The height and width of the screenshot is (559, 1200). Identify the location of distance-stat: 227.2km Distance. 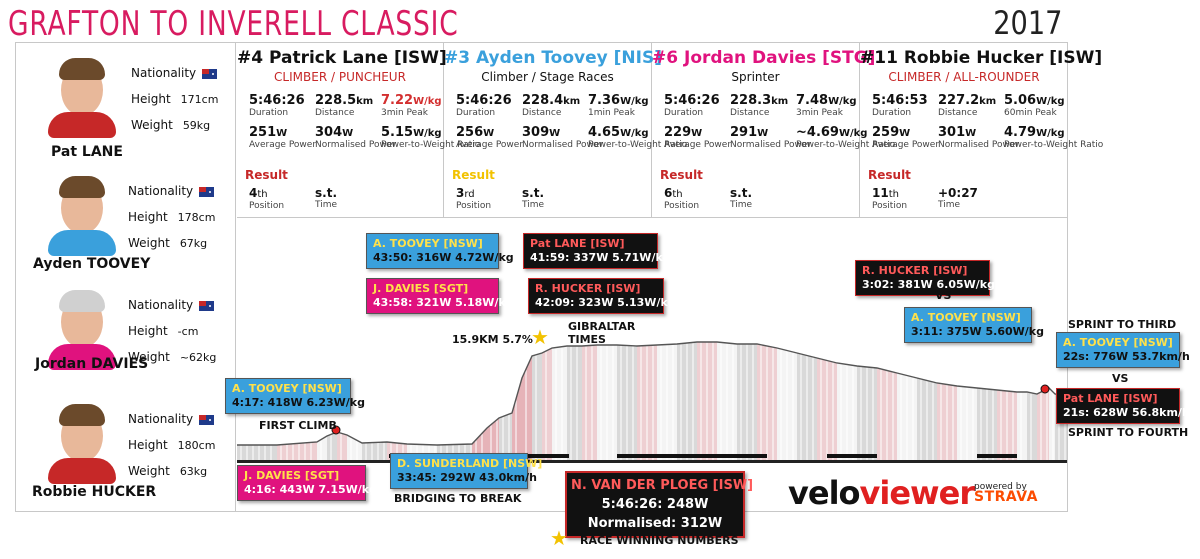
(967, 106).